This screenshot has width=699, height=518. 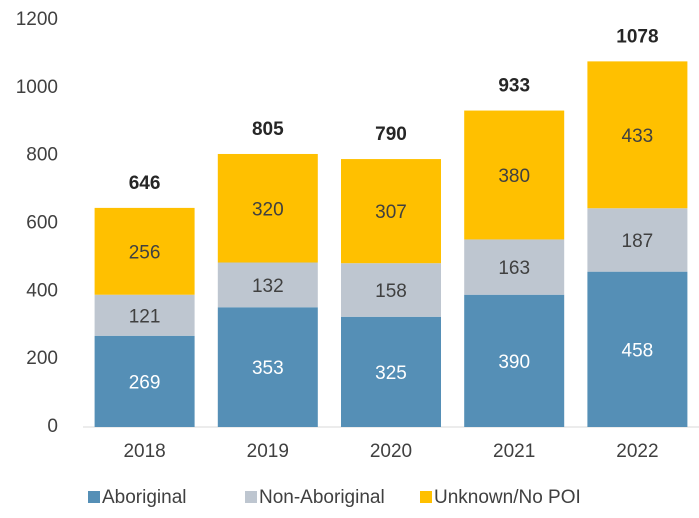 I want to click on x-tick-label: 2018, so click(x=144, y=451).